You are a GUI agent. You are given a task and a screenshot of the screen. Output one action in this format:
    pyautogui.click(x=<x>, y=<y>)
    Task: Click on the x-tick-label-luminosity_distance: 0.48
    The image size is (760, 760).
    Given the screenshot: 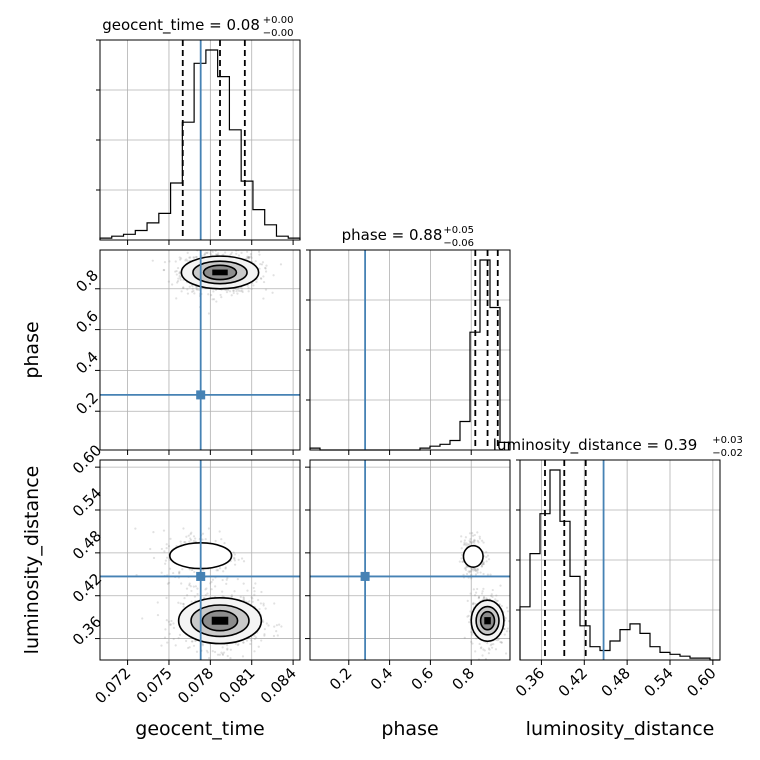 What is the action you would take?
    pyautogui.click(x=616, y=682)
    